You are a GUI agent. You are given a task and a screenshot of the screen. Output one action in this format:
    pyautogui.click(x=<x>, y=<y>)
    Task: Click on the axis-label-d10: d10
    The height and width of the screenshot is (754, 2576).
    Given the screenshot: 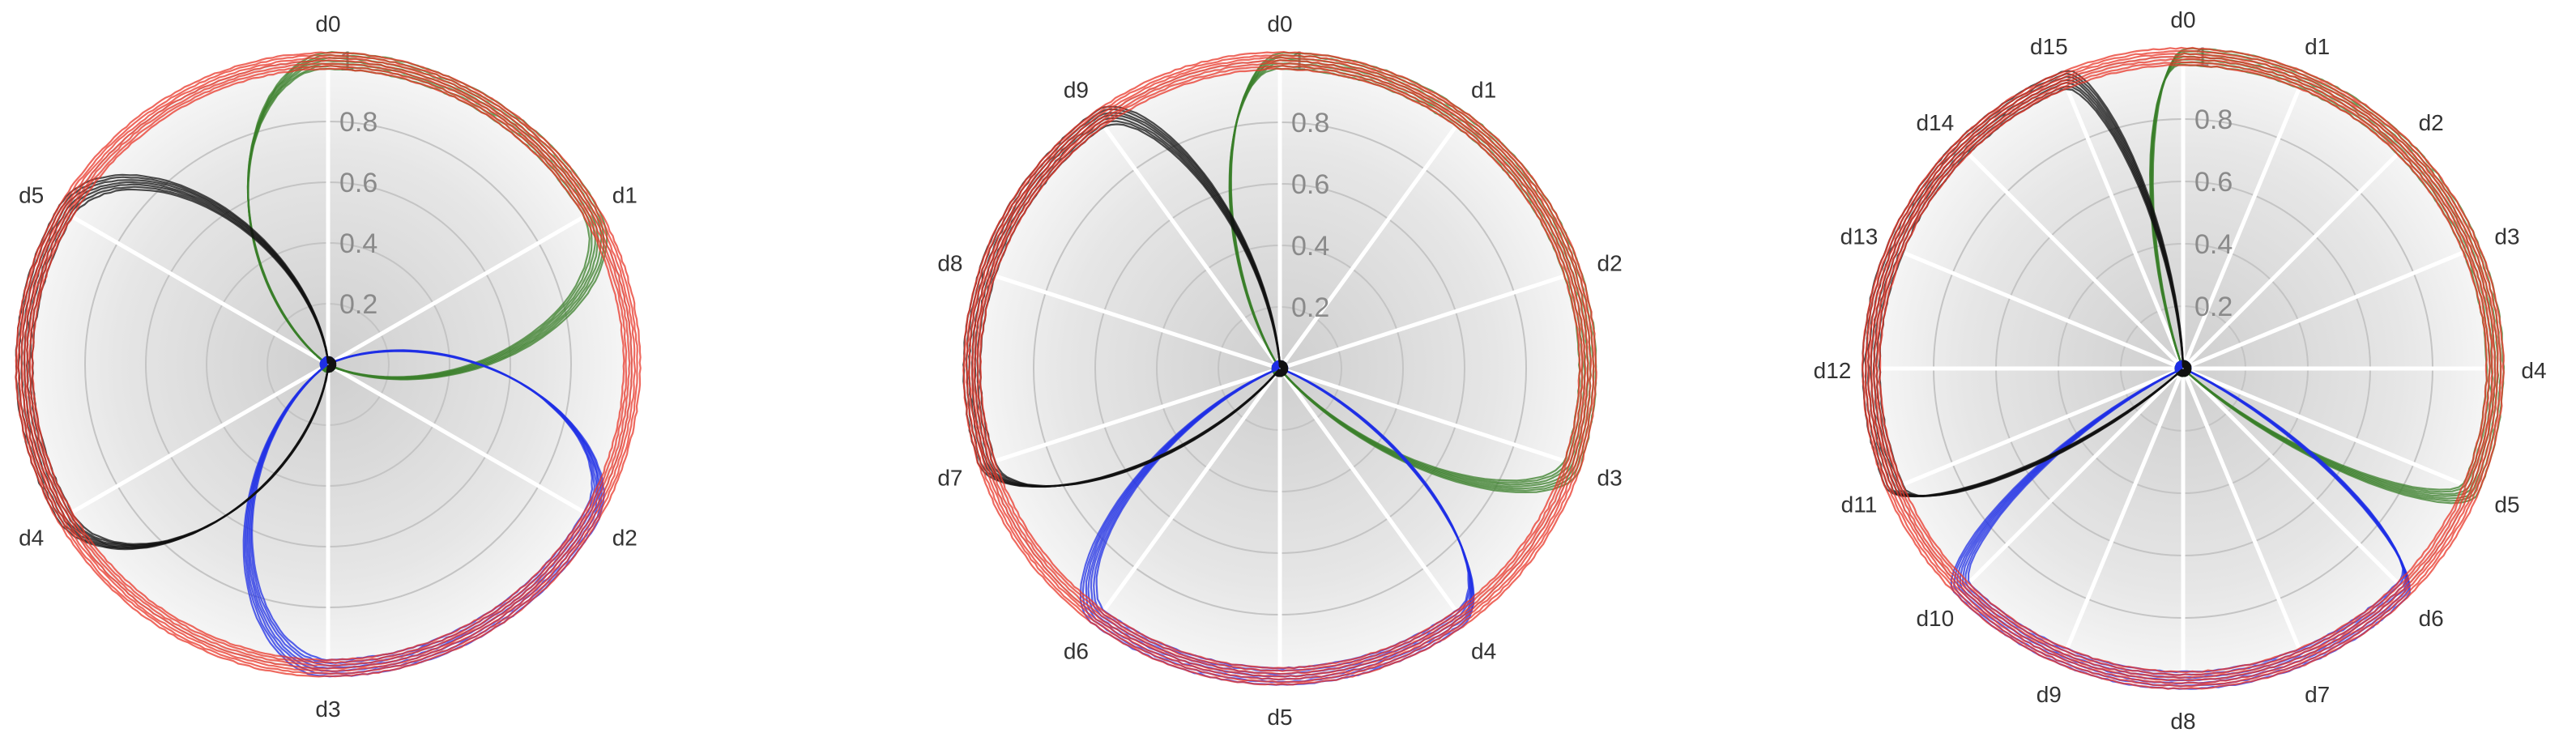 What is the action you would take?
    pyautogui.click(x=1935, y=619)
    